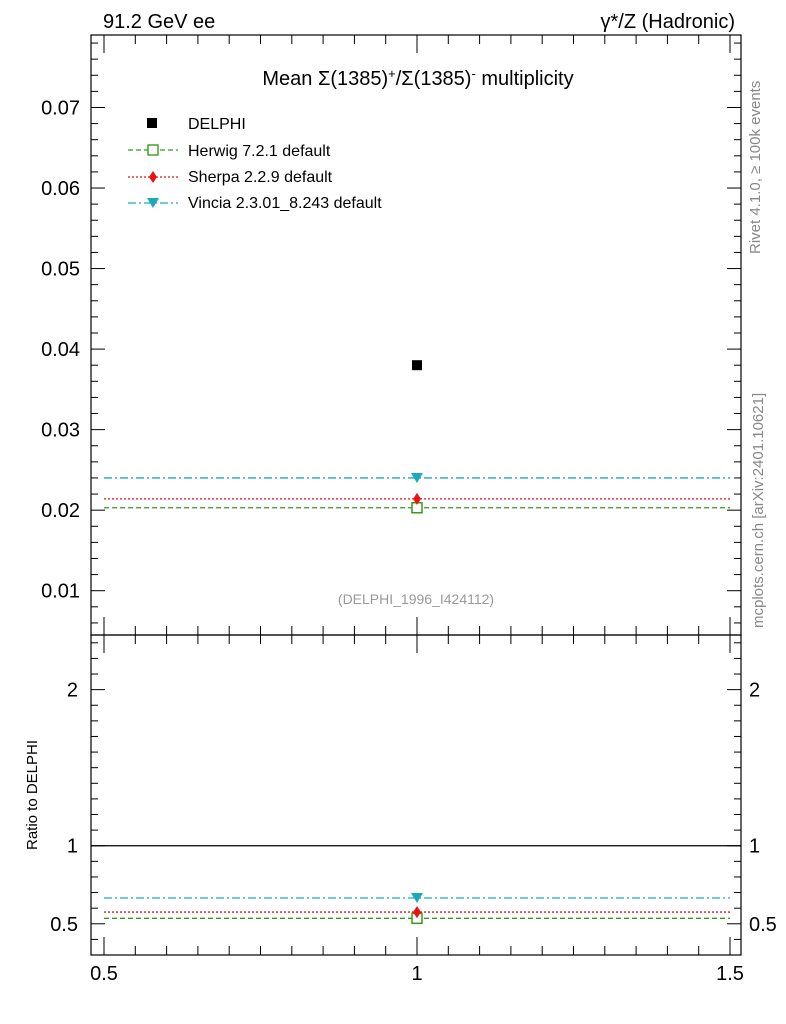  What do you see at coordinates (755, 167) in the screenshot?
I see `rivet-label: Rivet 4.1.0, ≥ 100k events` at bounding box center [755, 167].